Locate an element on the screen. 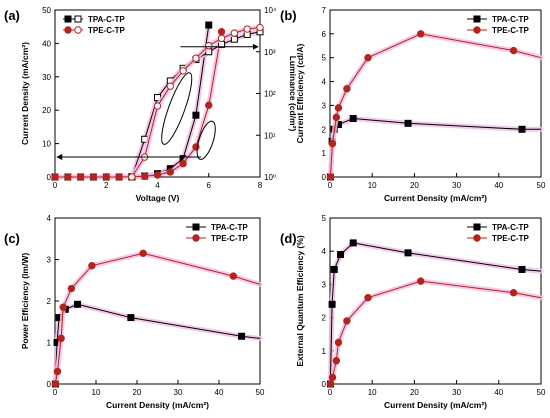  x-tick-label: 50 is located at coordinates (260, 392).